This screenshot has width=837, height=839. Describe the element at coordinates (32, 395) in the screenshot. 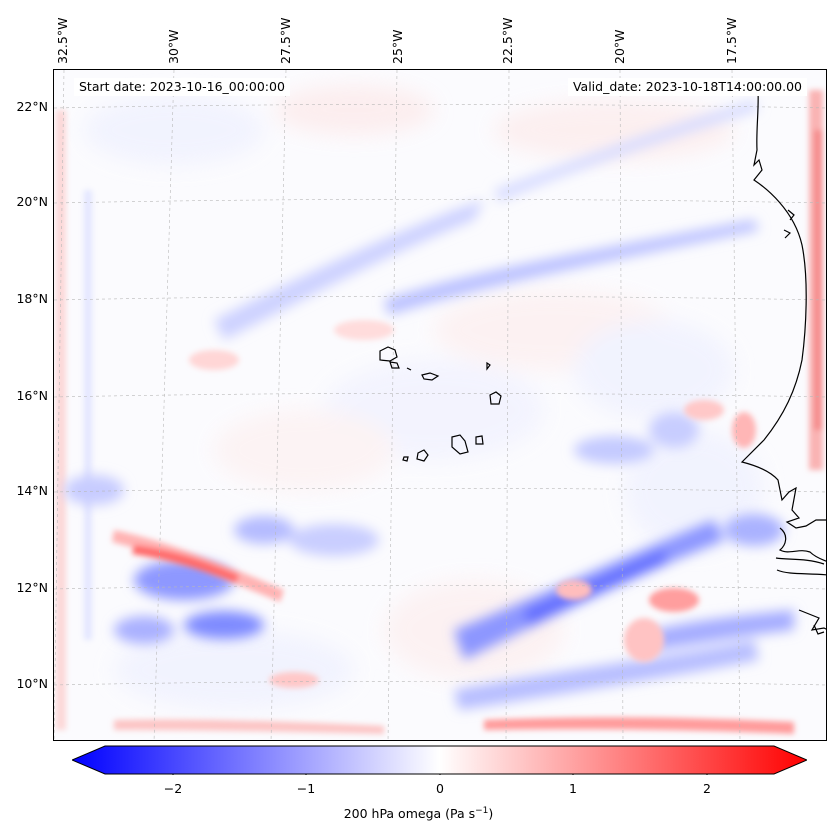

I see `lat-label-16n: 16°N` at that location.